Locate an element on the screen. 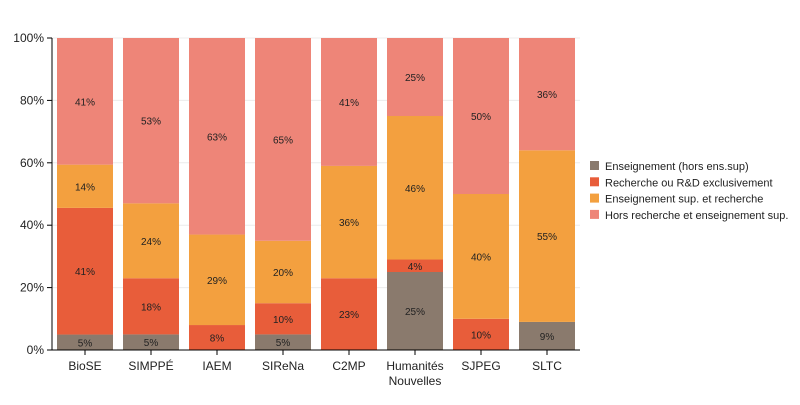 The width and height of the screenshot is (800, 405). x-tick-label: BioSE is located at coordinates (84, 366).